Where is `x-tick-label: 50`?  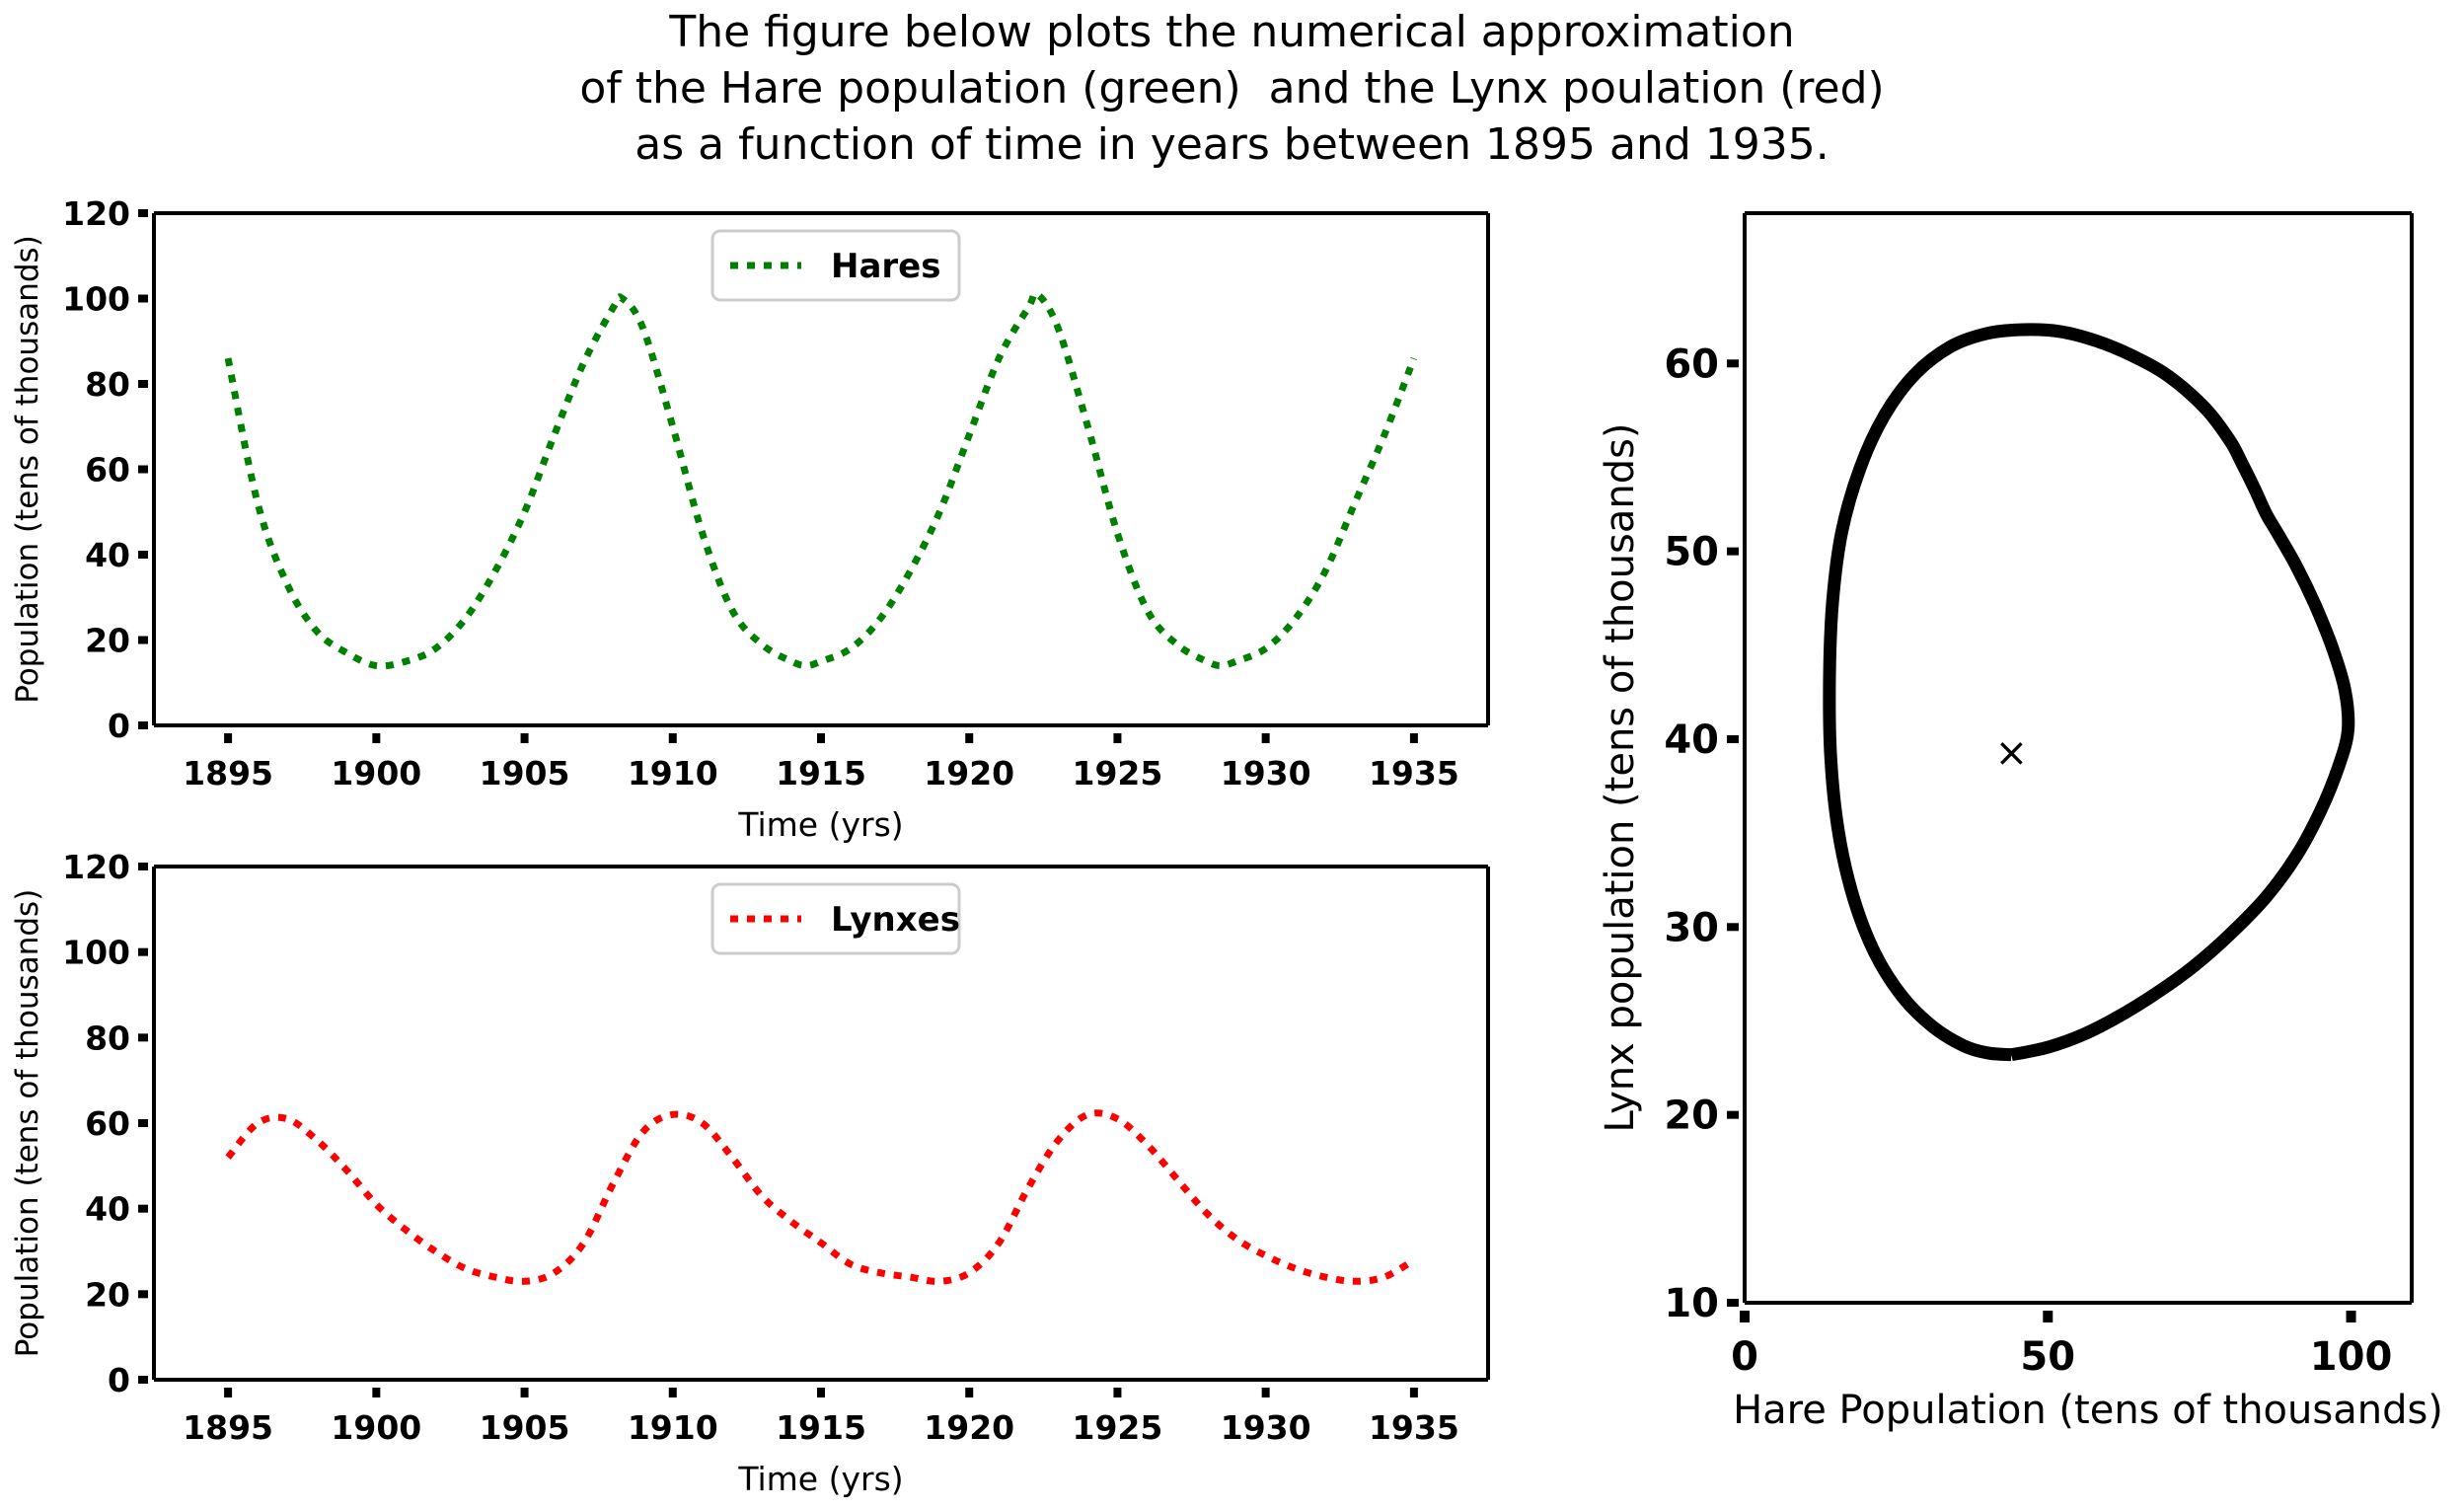
x-tick-label: 50 is located at coordinates (2047, 1357).